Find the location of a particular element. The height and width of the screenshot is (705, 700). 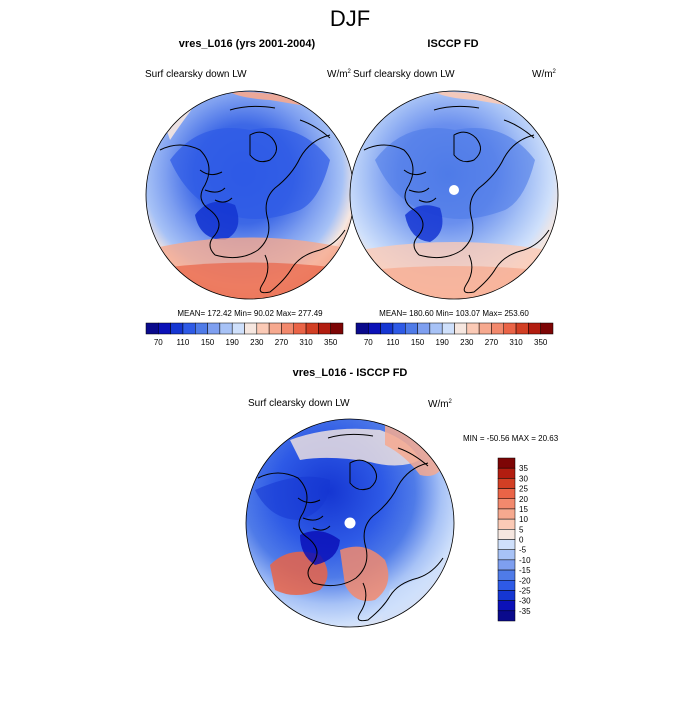

colorbar-model-tick-label: 110 is located at coordinates (183, 342).